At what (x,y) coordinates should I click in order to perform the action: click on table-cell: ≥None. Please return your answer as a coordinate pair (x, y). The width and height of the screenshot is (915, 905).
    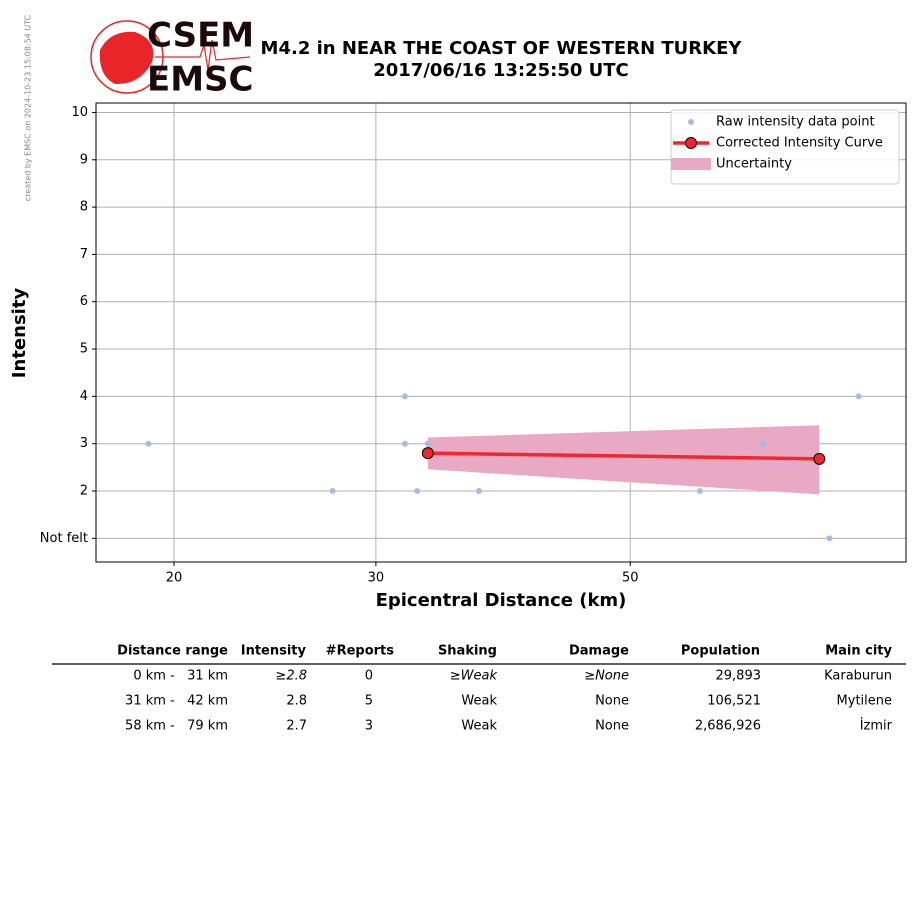
    Looking at the image, I should click on (606, 676).